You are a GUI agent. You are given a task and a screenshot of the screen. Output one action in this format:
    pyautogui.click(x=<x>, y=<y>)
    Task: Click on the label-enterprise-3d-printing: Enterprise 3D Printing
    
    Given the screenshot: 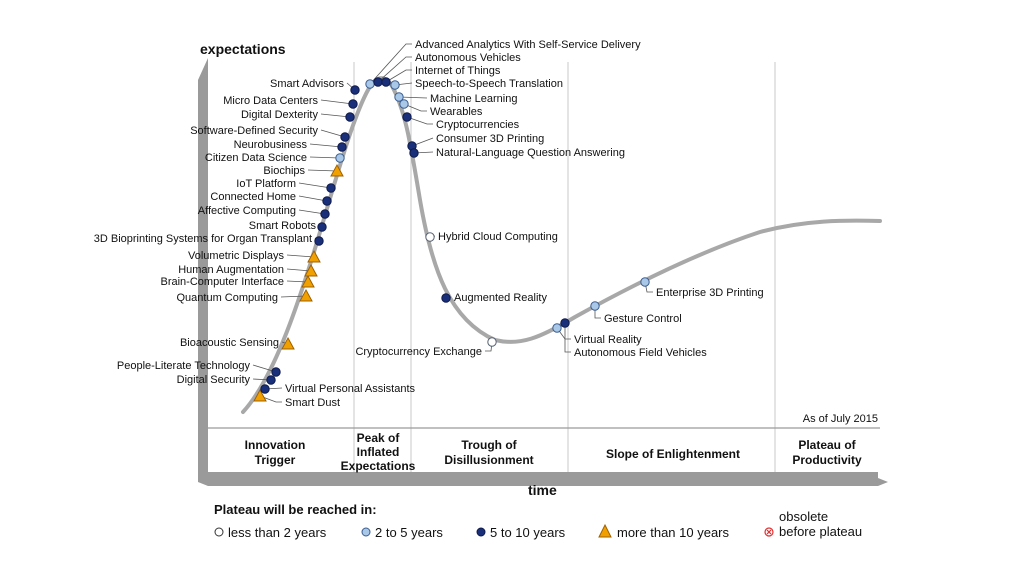 What is the action you would take?
    pyautogui.click(x=710, y=293)
    